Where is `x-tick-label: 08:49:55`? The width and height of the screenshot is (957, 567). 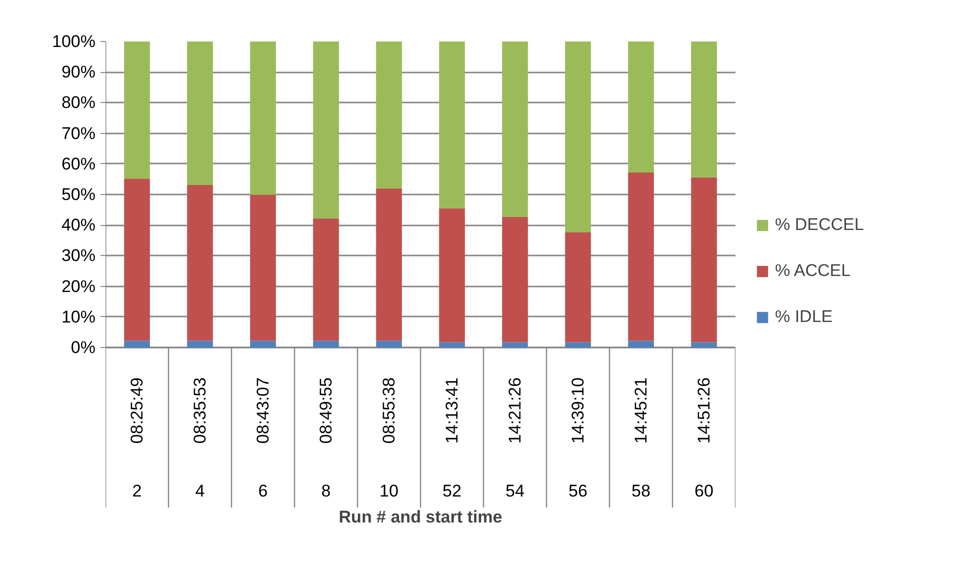
x-tick-label: 08:49:55 is located at coordinates (326, 410).